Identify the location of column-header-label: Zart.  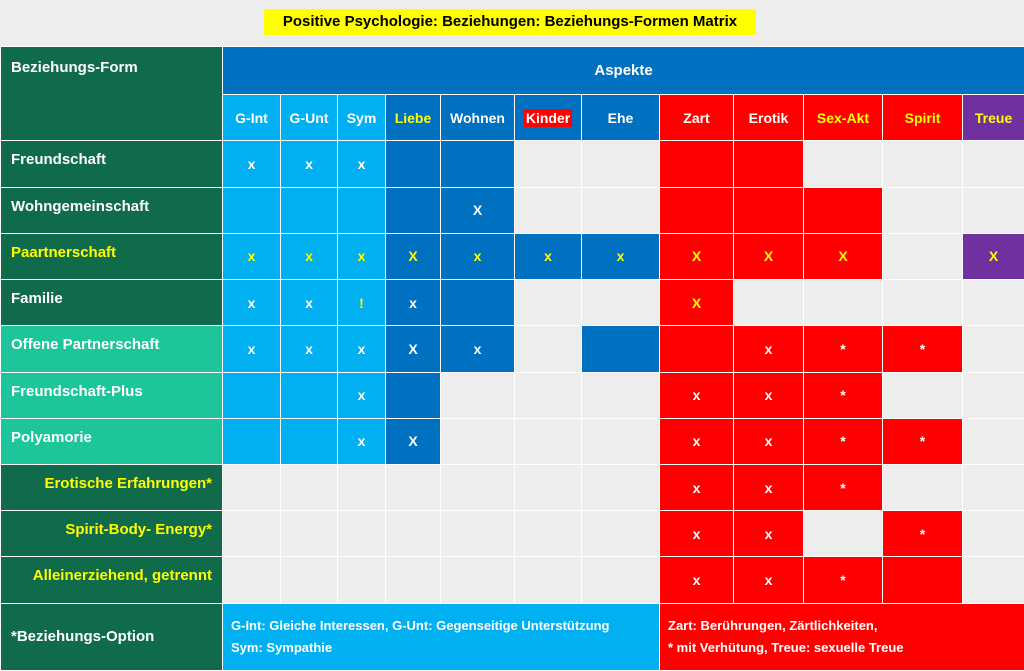
(696, 117).